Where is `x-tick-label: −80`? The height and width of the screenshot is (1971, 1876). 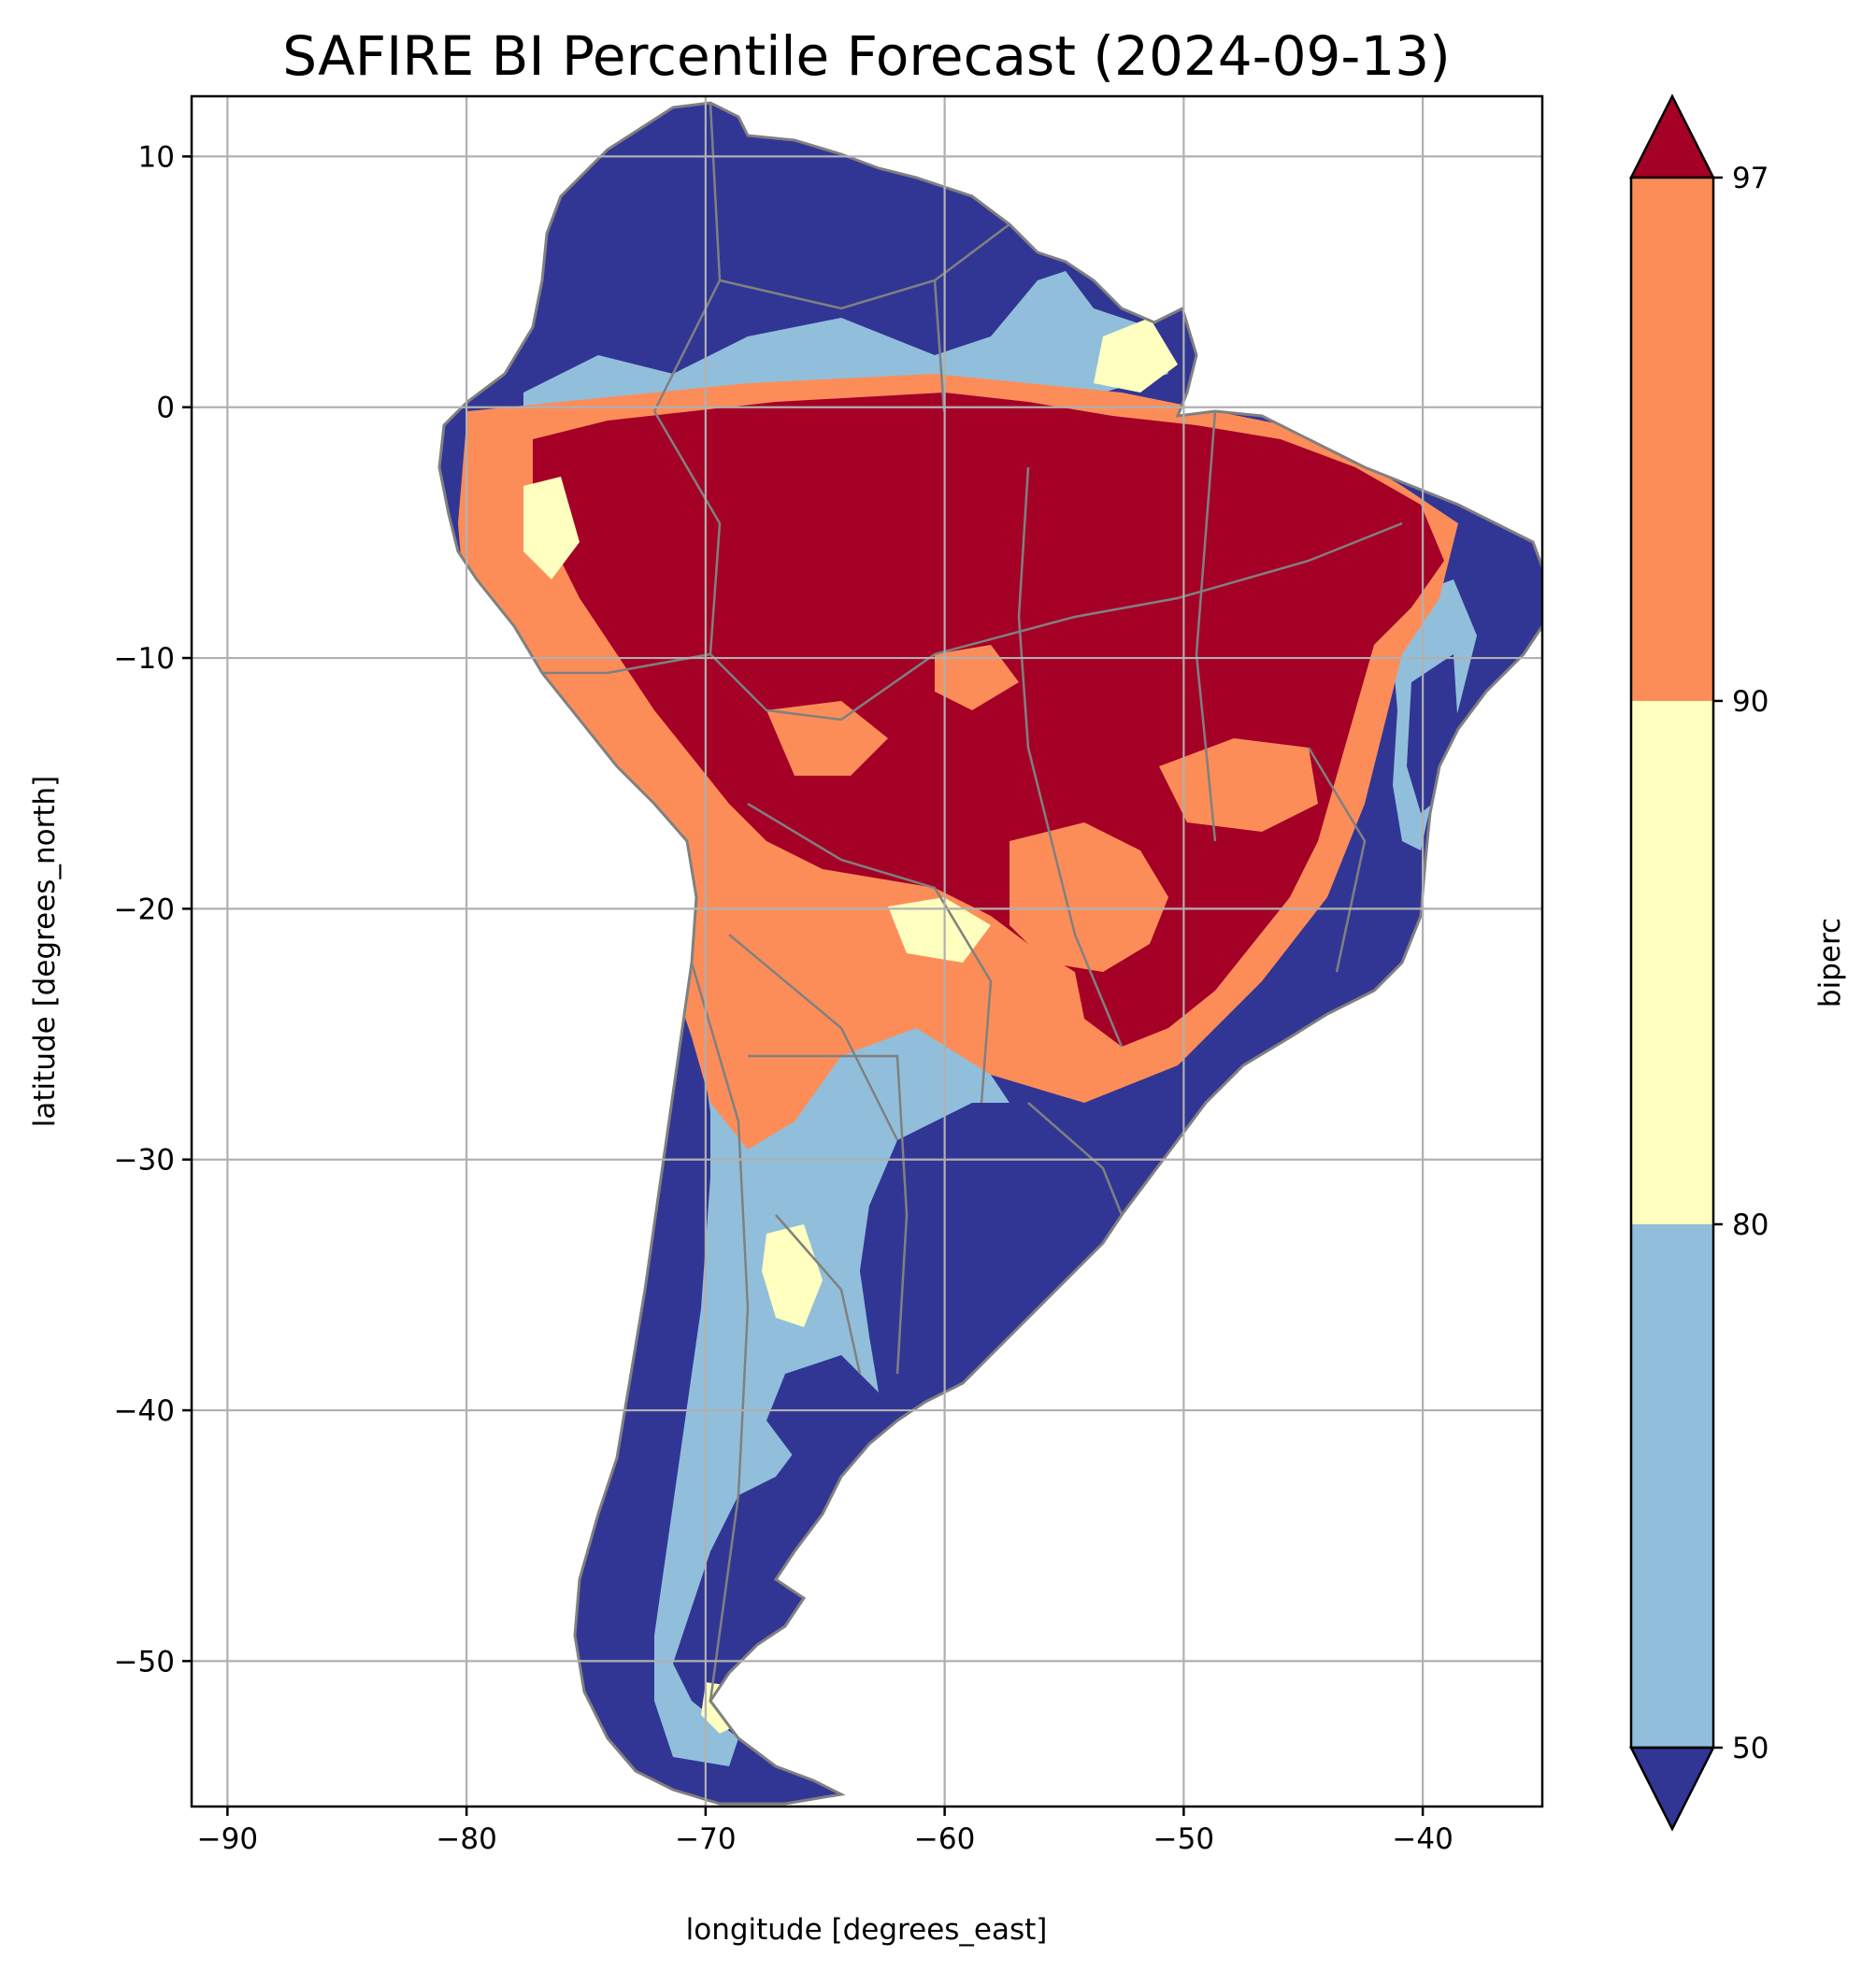
x-tick-label: −80 is located at coordinates (466, 1839).